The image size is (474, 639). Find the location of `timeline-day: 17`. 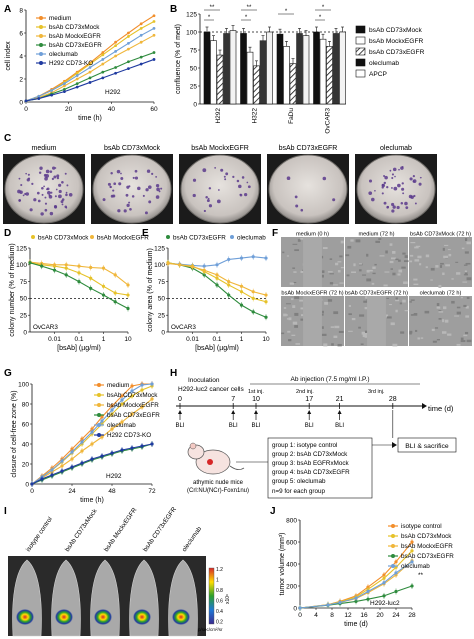

timeline-day: 17 is located at coordinates (309, 399).